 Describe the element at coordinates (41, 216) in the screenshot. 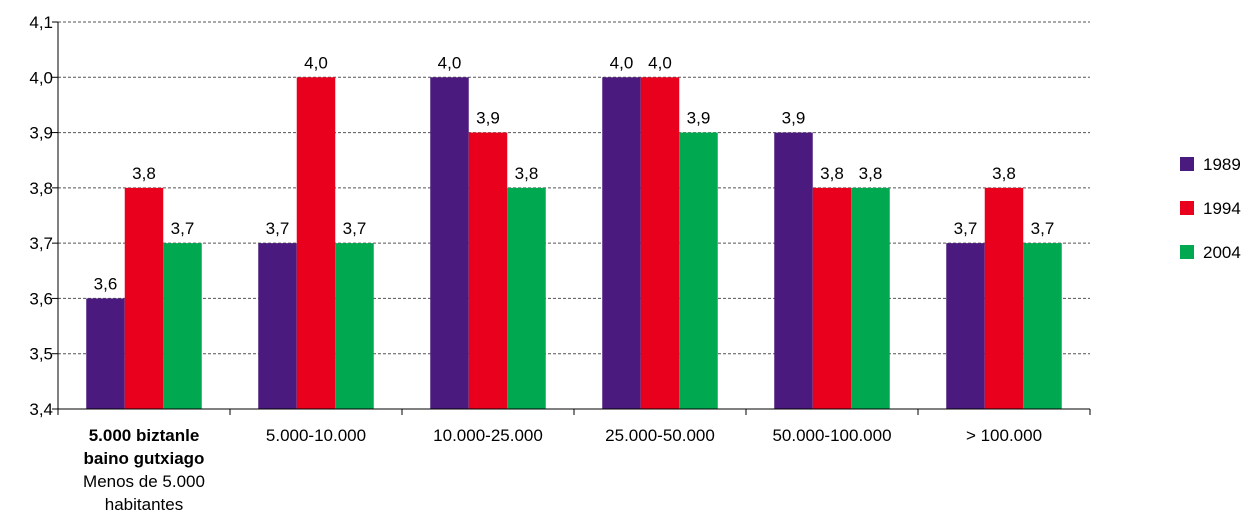

I see `y-tick-labels: 3,4 3,5 3,6 3,7 3,8 3,9 4,0 4,1` at that location.